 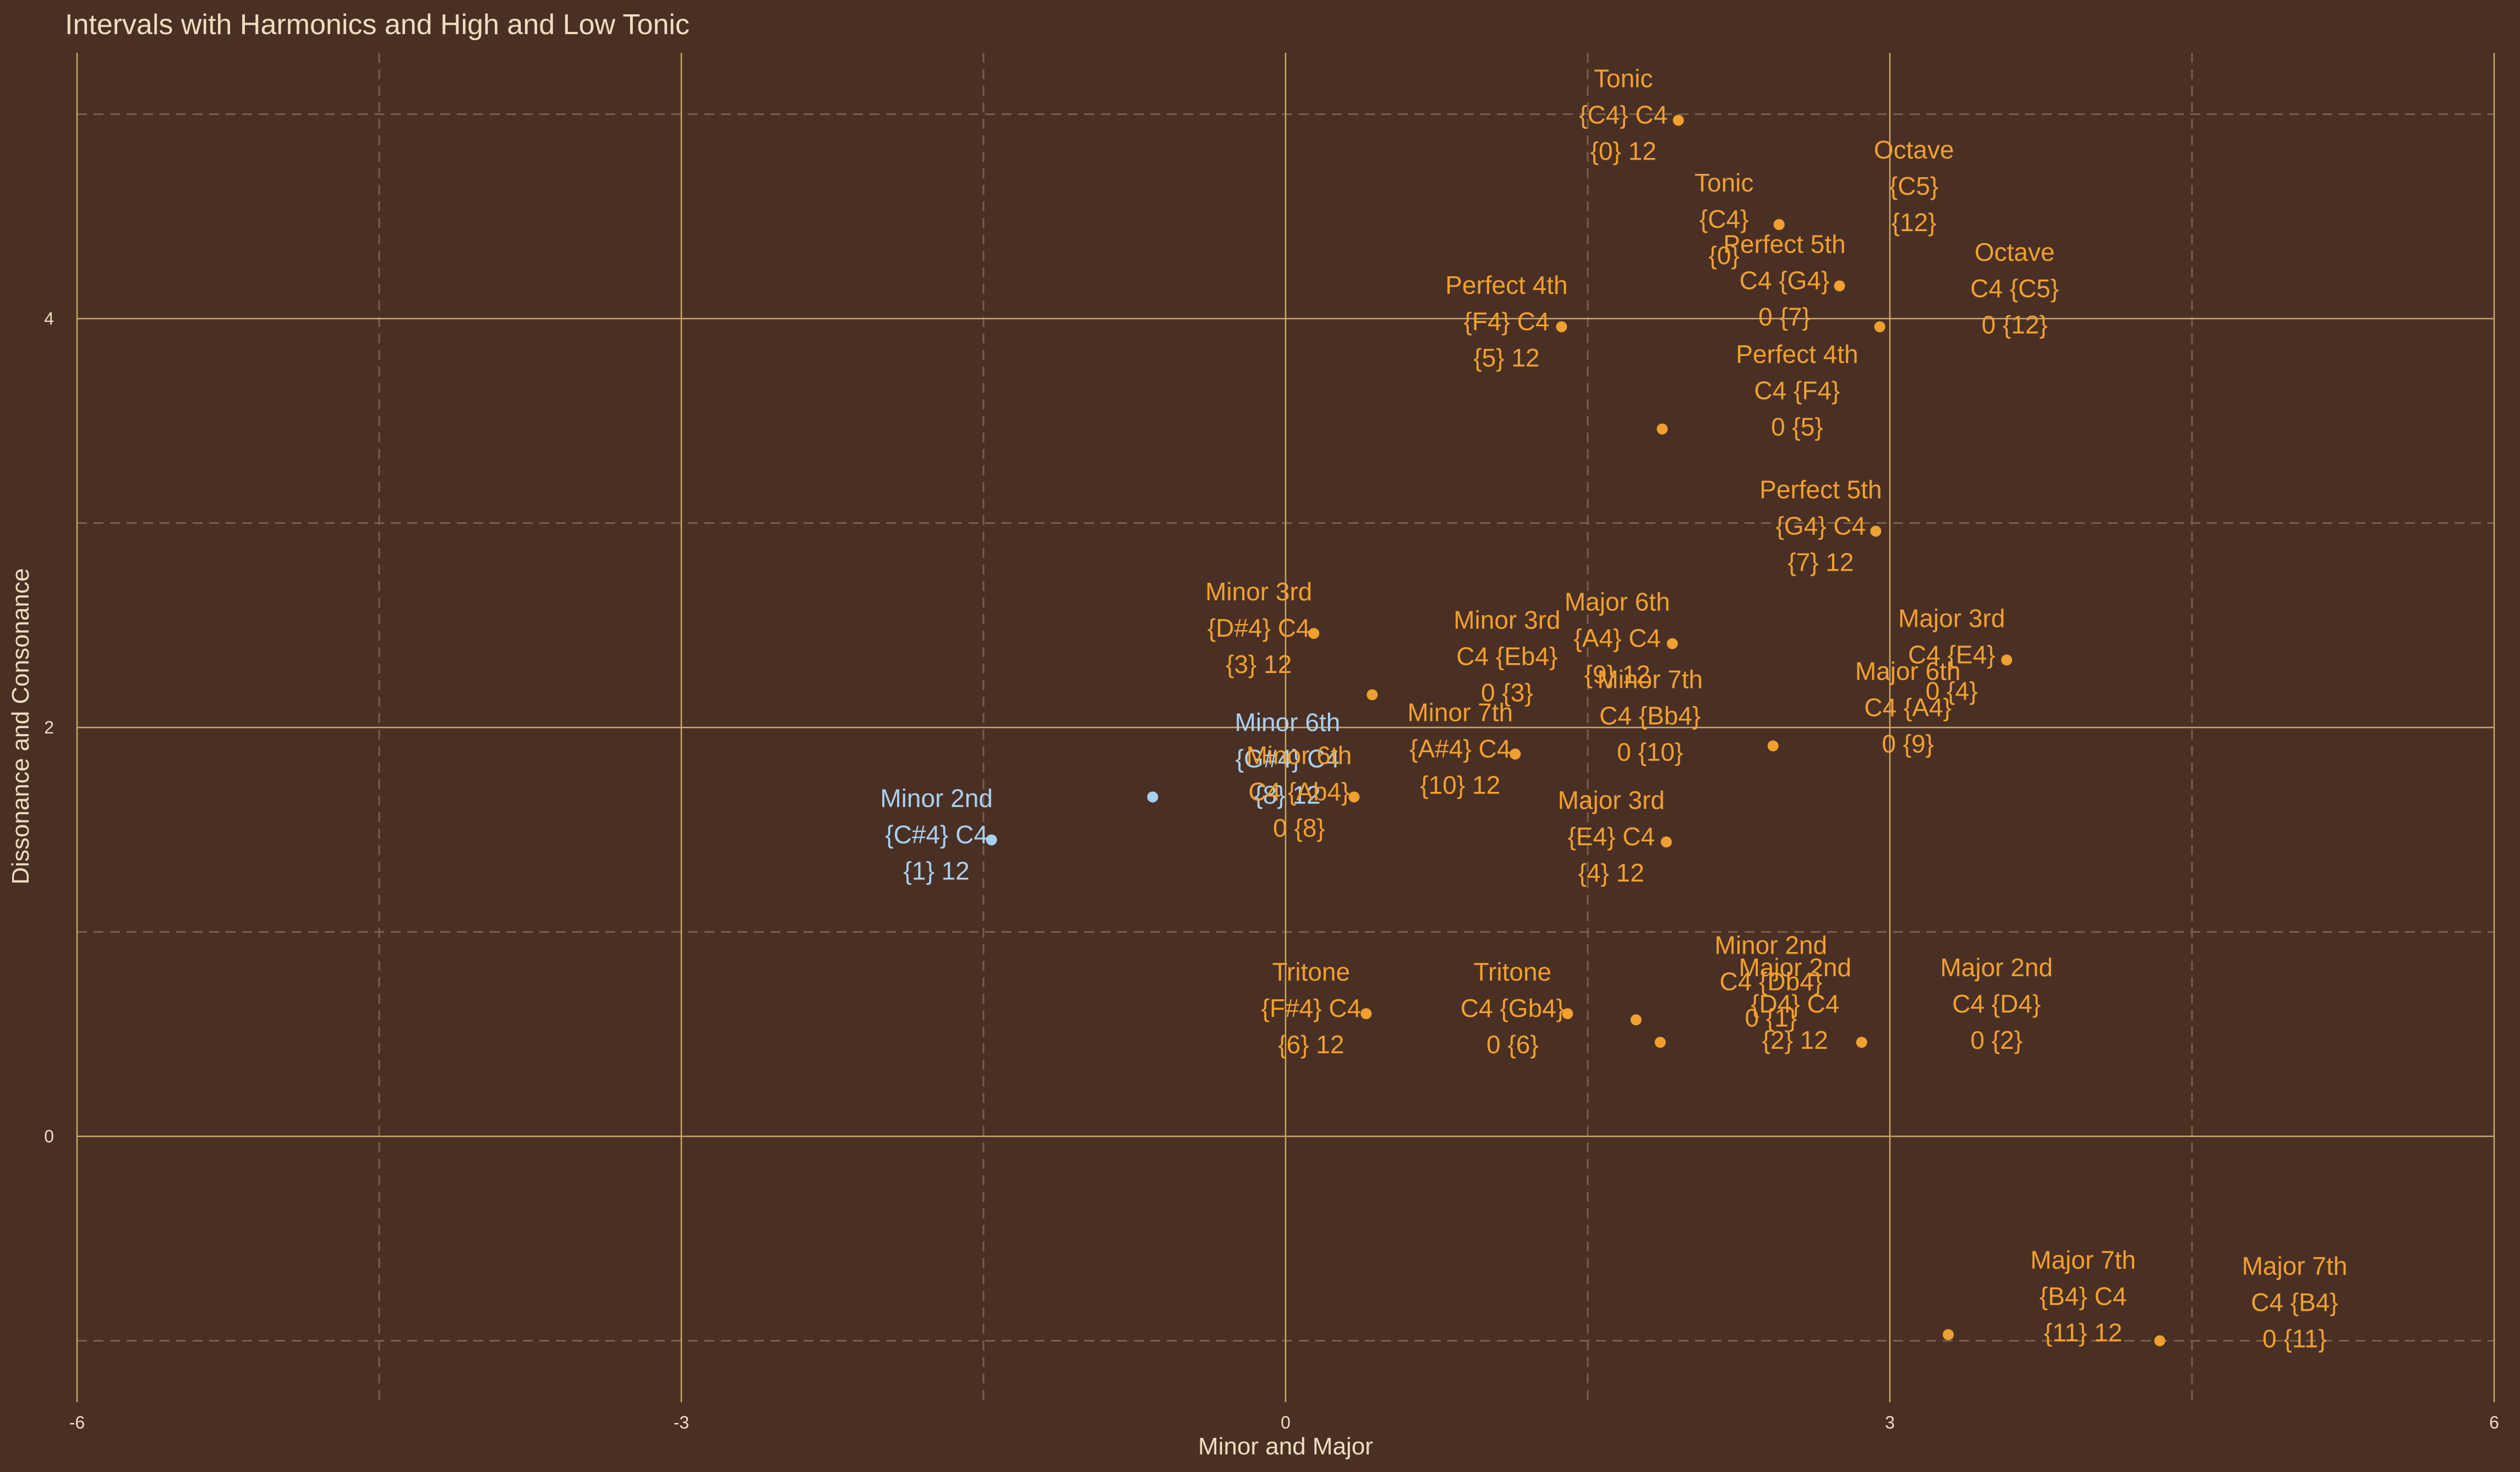 What do you see at coordinates (1623, 78) in the screenshot?
I see `point-label: Tonic` at bounding box center [1623, 78].